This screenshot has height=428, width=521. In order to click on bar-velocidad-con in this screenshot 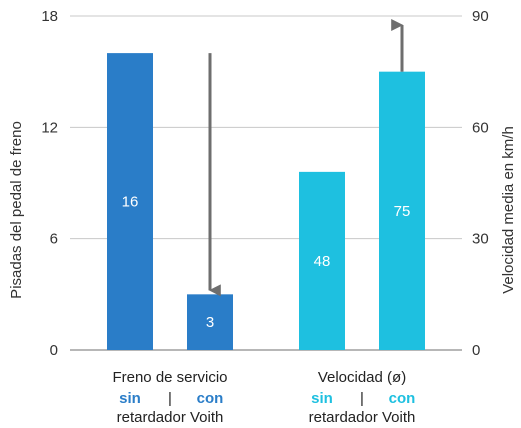, I will do `click(402, 211)`.